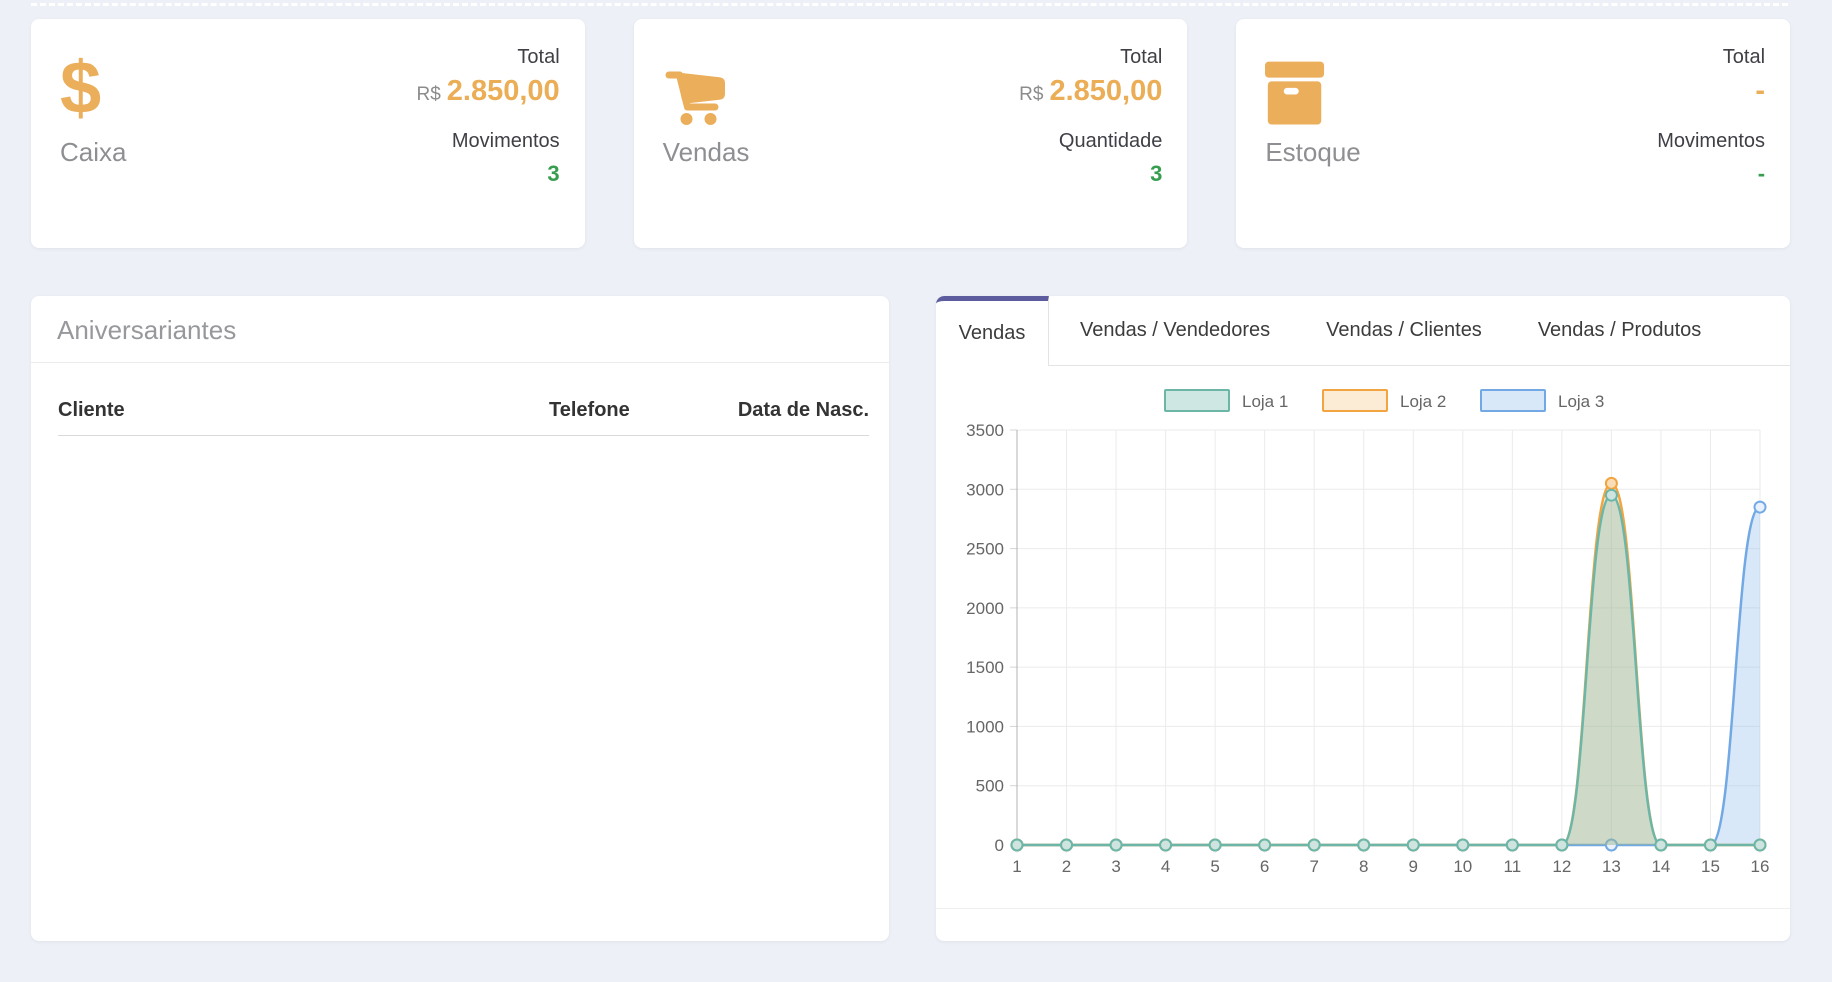 This screenshot has height=982, width=1832. What do you see at coordinates (990, 786) in the screenshot?
I see `svg-text: 500` at bounding box center [990, 786].